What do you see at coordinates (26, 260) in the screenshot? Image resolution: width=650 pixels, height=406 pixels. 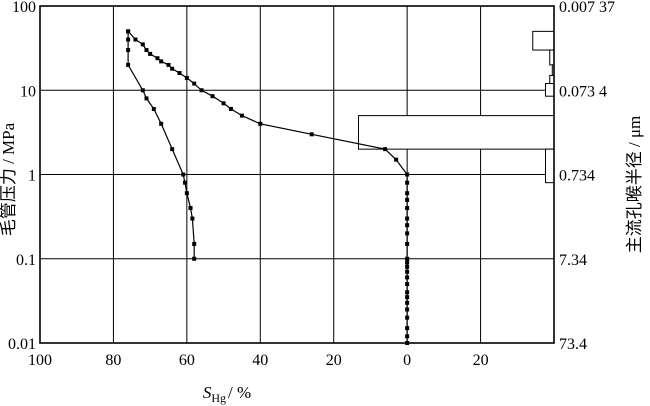 I see `y-tick-label: 0.1` at bounding box center [26, 260].